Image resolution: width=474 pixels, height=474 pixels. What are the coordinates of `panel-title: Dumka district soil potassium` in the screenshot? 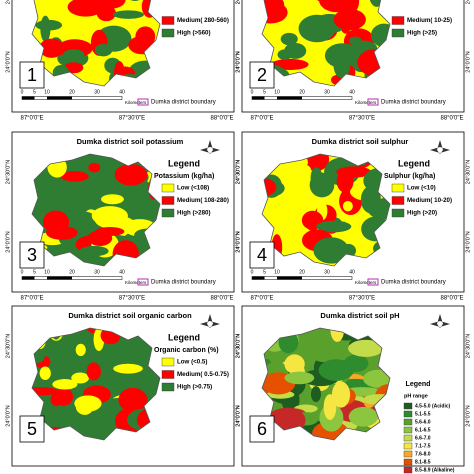 It's located at (130, 141).